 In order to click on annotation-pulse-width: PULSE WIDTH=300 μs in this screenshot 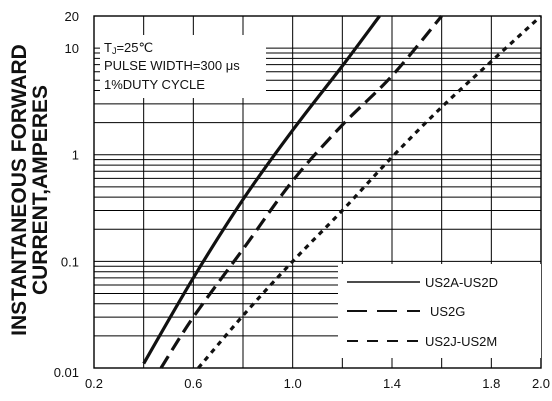, I will do `click(172, 65)`.